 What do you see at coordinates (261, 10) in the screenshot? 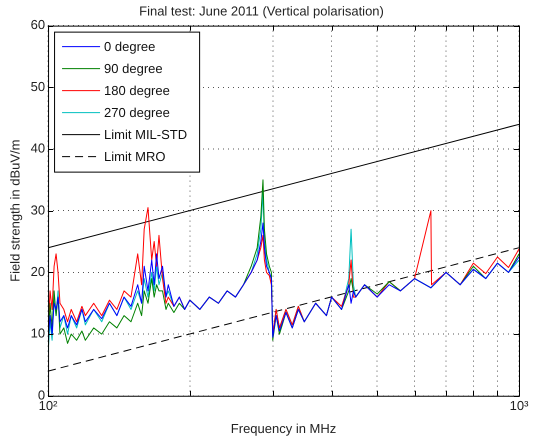
I see `chart-title: Final test: June 2011 (Vertical polarisation)` at bounding box center [261, 10].